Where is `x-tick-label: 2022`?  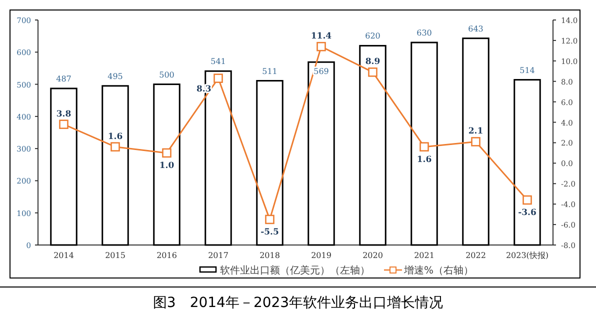
x-tick-label: 2022 is located at coordinates (476, 255).